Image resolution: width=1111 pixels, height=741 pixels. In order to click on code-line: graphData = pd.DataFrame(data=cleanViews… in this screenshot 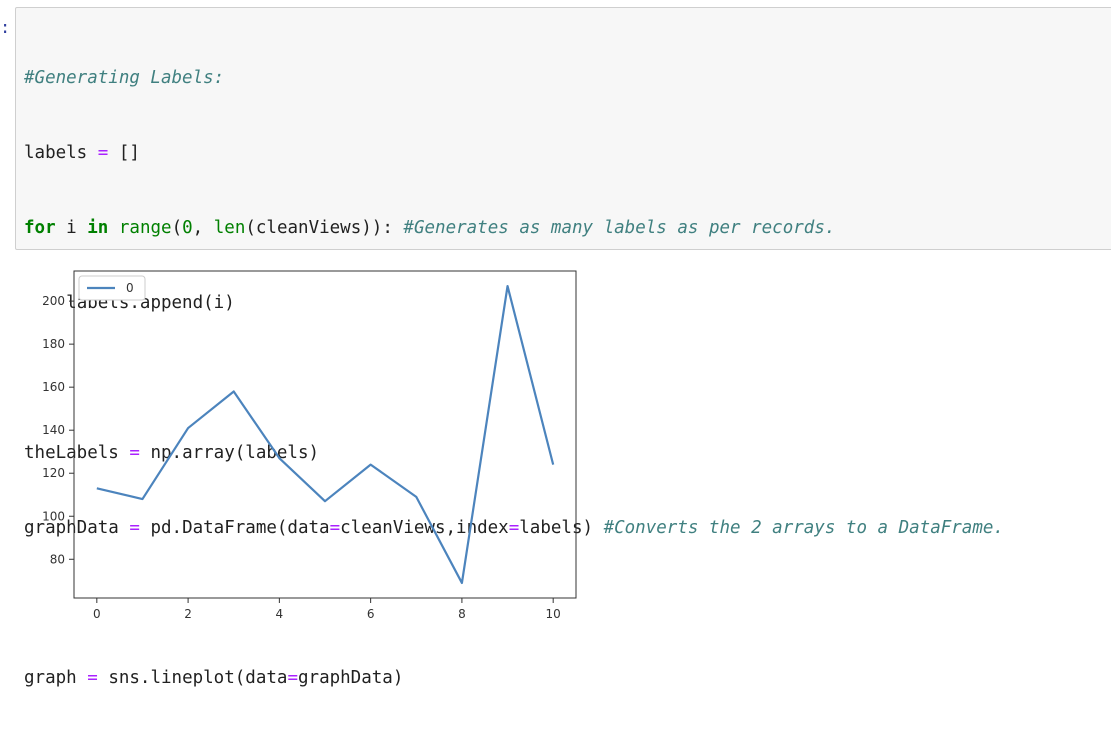, I will do `click(514, 528)`.